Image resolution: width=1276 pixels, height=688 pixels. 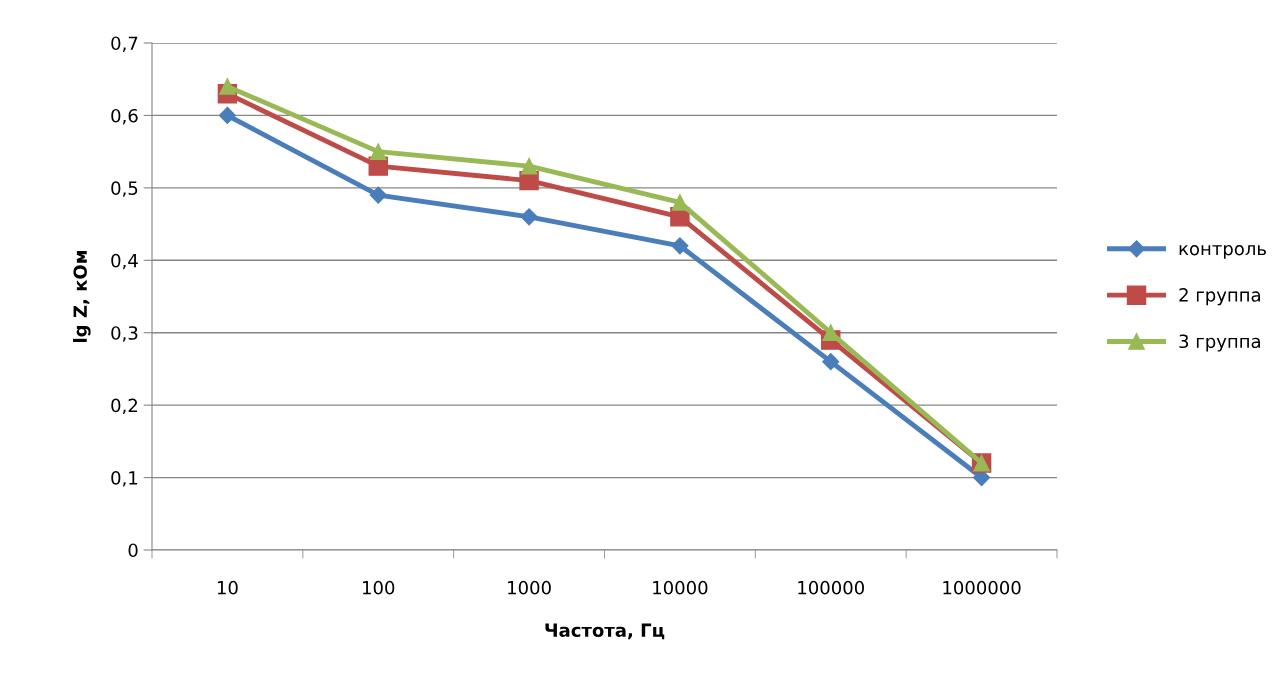 What do you see at coordinates (124, 406) in the screenshot?
I see `y-tick-label: 0,2` at bounding box center [124, 406].